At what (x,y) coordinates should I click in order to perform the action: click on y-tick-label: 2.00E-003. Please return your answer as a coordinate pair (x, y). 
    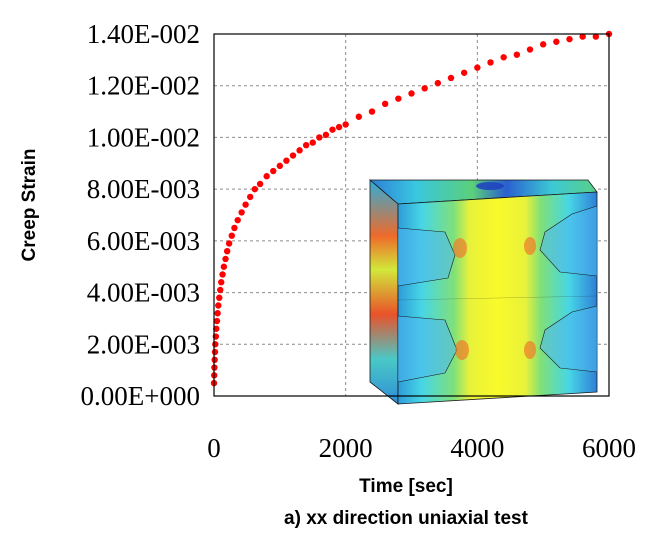
    Looking at the image, I should click on (143, 344).